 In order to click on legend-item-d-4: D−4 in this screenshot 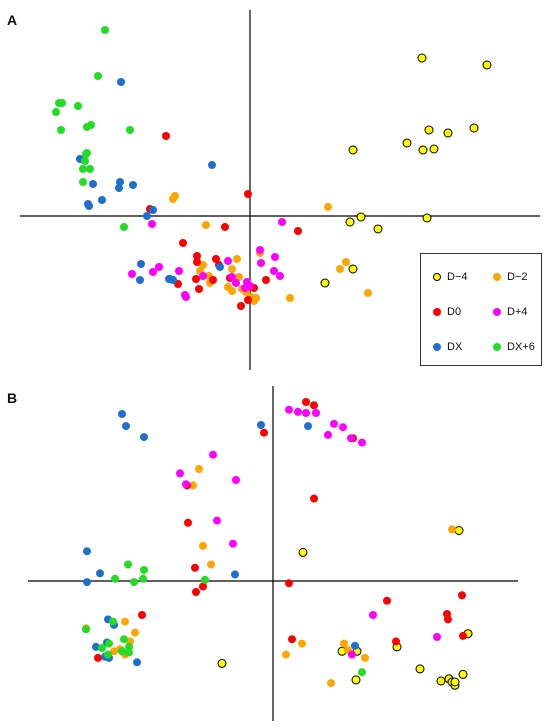, I will do `click(450, 277)`.